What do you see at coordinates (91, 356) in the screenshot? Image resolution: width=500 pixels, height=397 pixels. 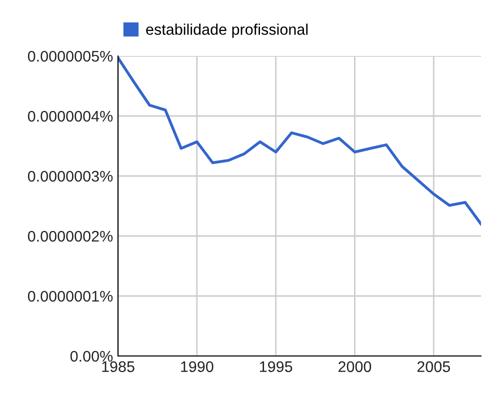 I see `y-tick-label: 0.00%` at bounding box center [91, 356].